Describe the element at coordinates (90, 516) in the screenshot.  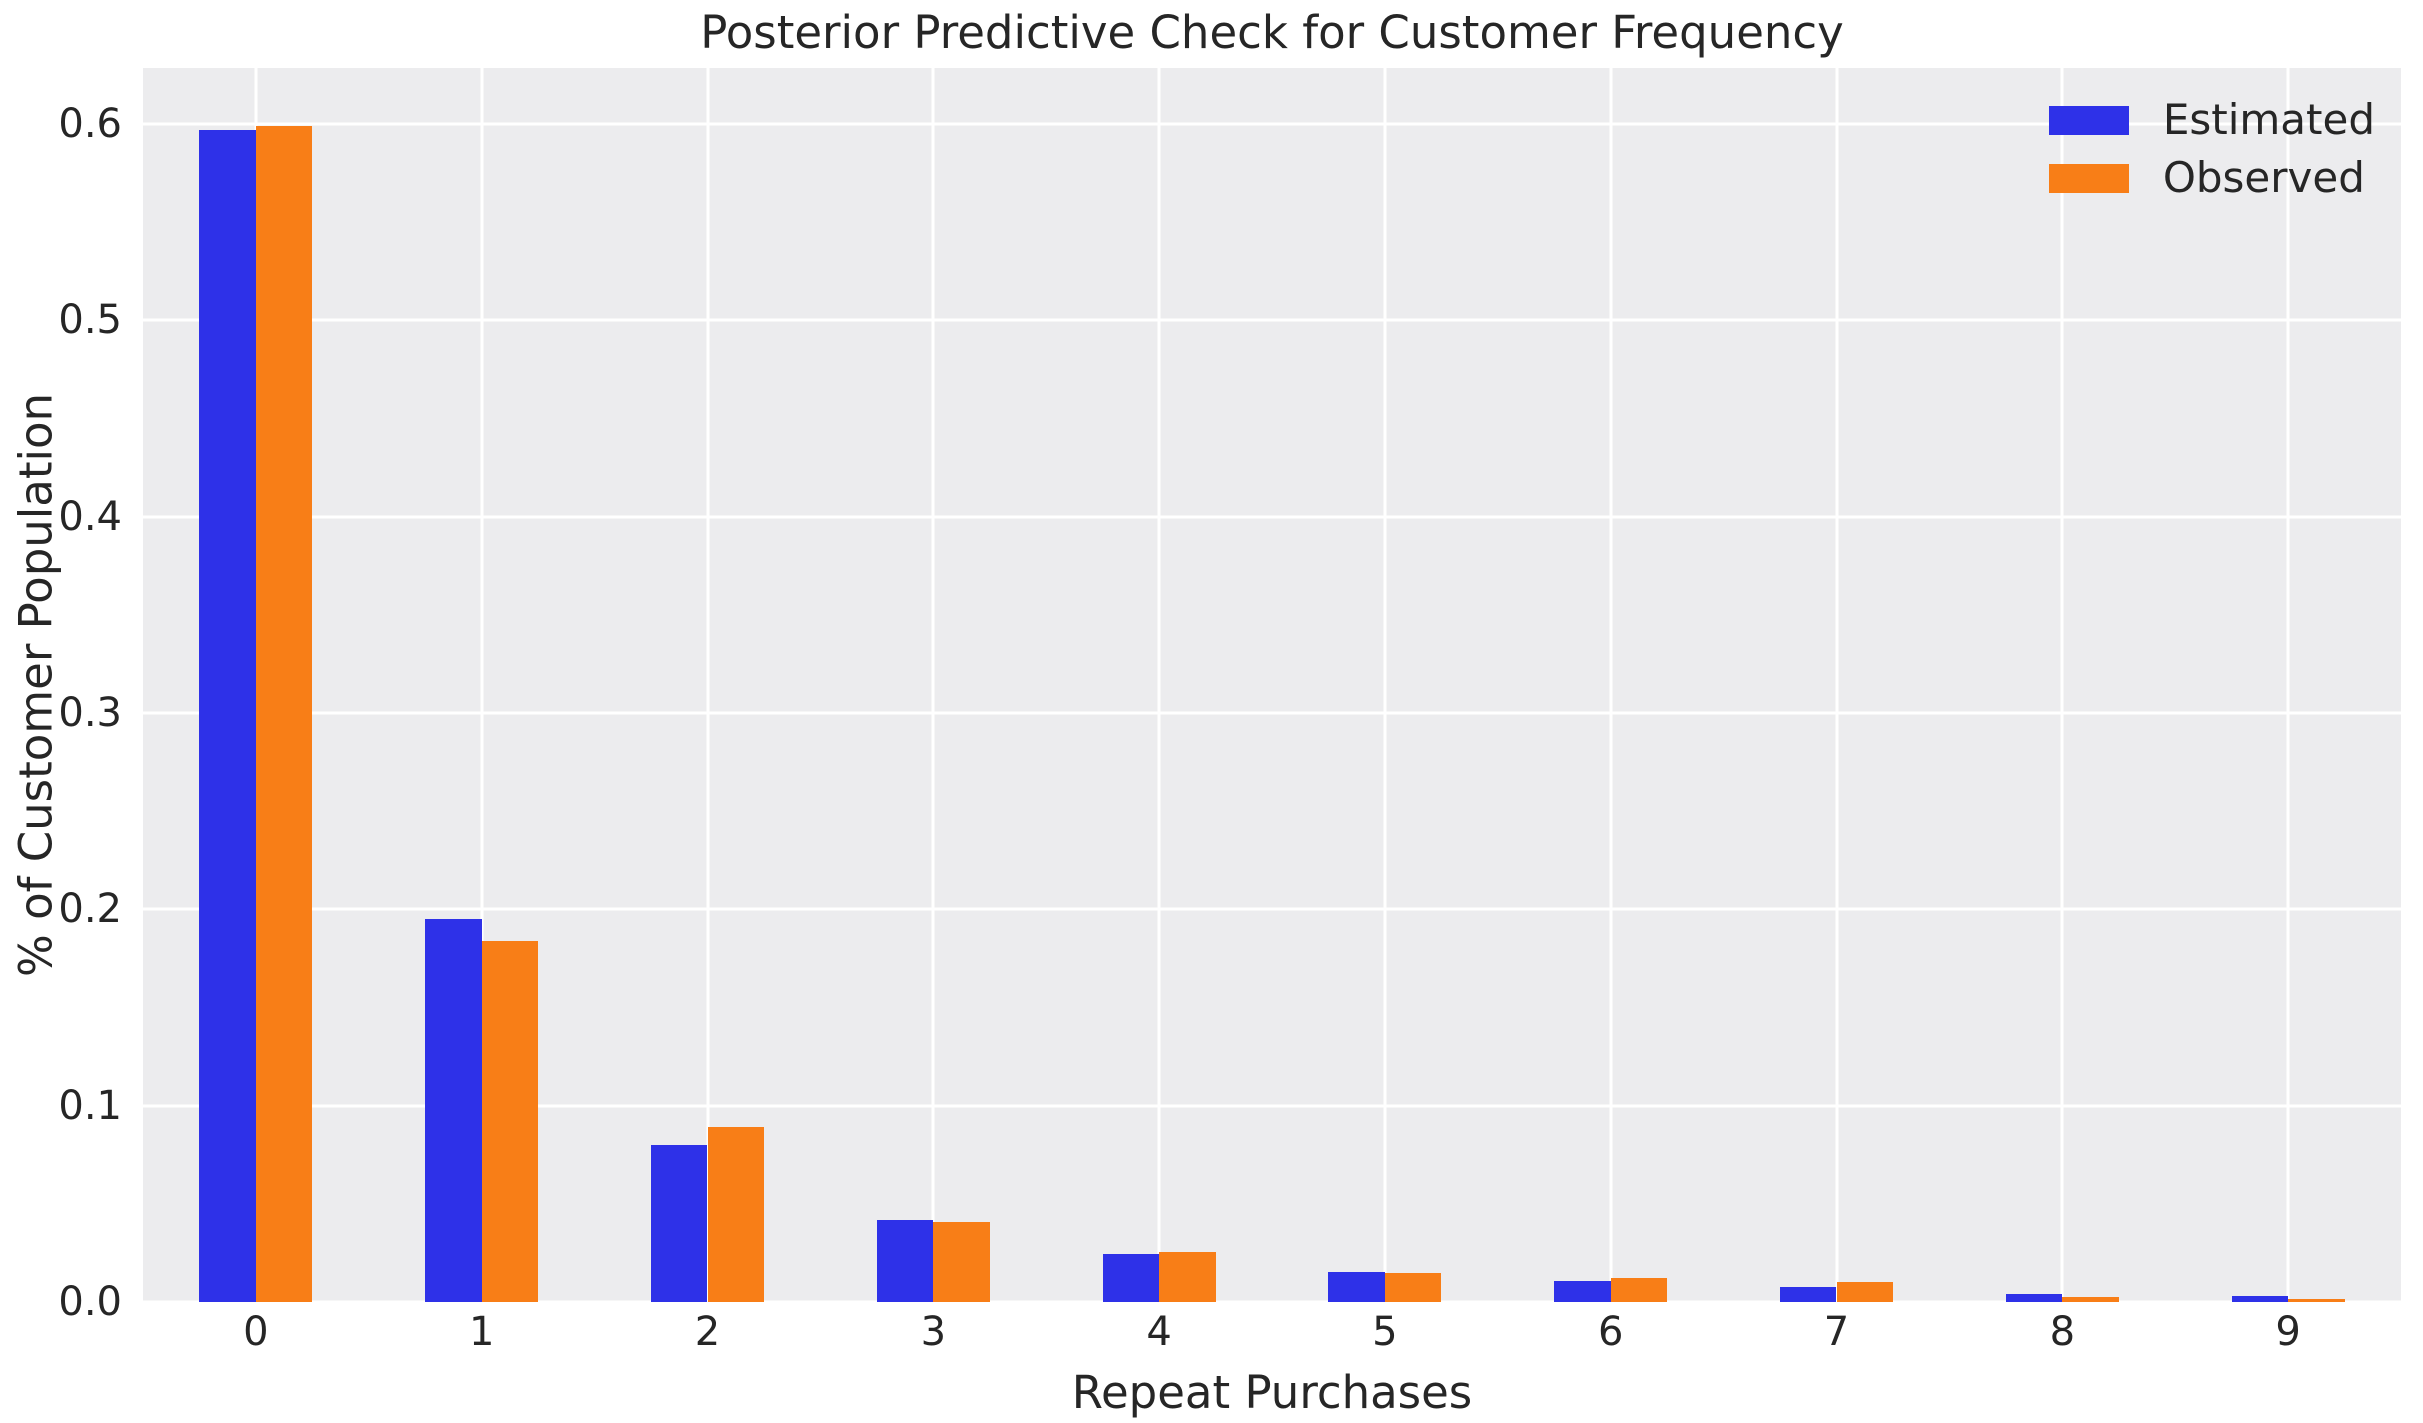
I see `y-tick-label: 0.4` at that location.